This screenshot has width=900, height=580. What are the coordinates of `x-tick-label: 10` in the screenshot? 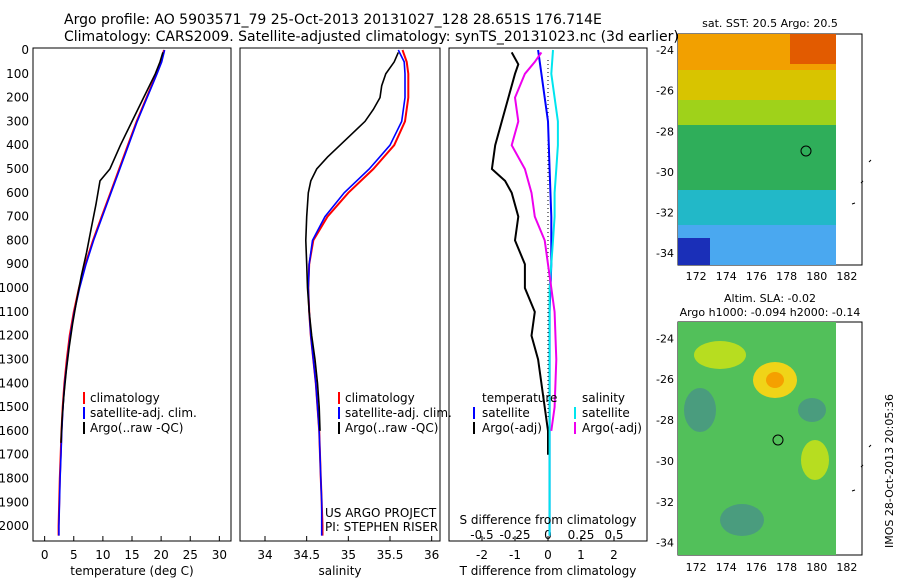 It's located at (102, 555).